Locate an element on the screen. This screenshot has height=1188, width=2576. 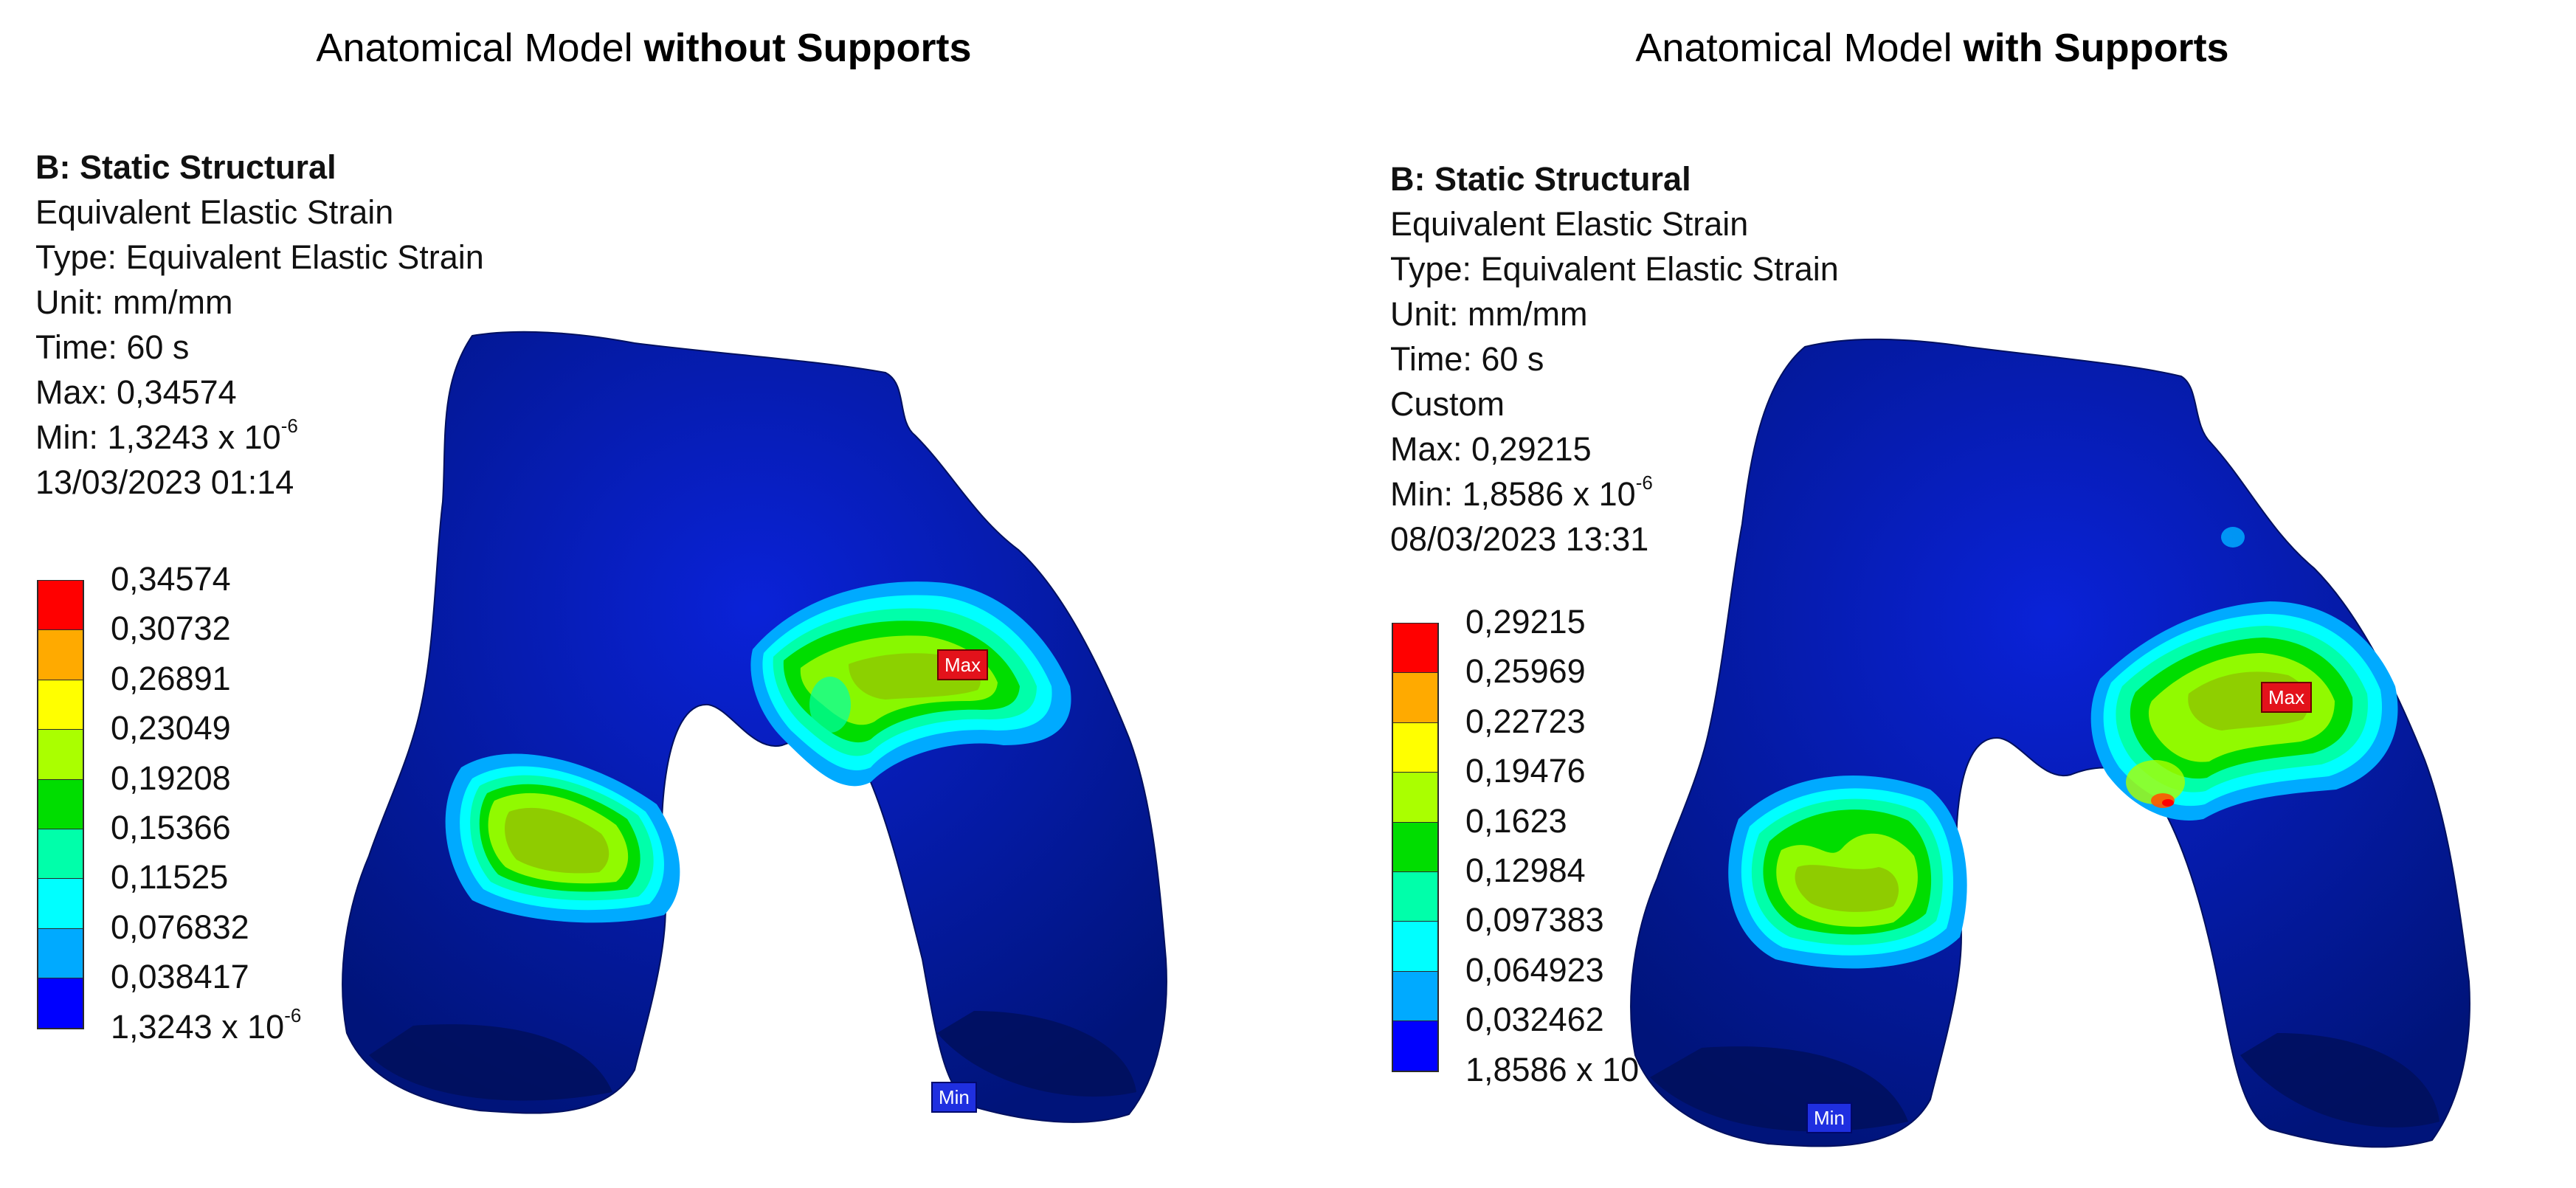
legend-label-min: 1,3243 x 10⁻⁶ is located at coordinates (206, 1033).